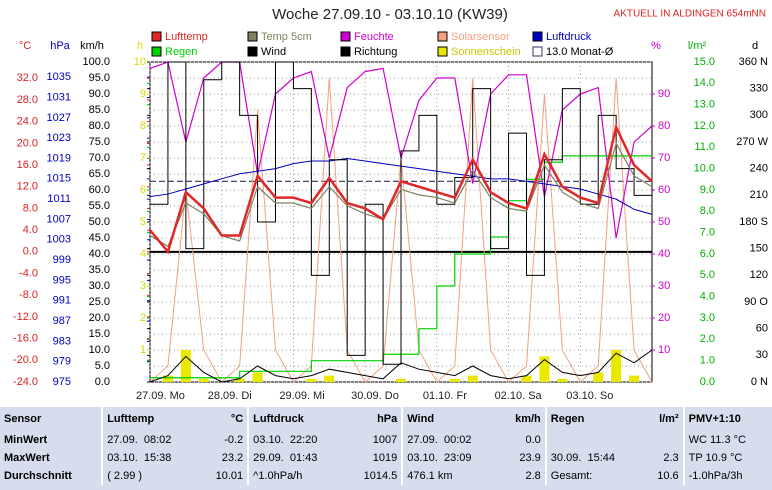 The image size is (772, 490). I want to click on legend-label: Solarsensor, so click(480, 37).